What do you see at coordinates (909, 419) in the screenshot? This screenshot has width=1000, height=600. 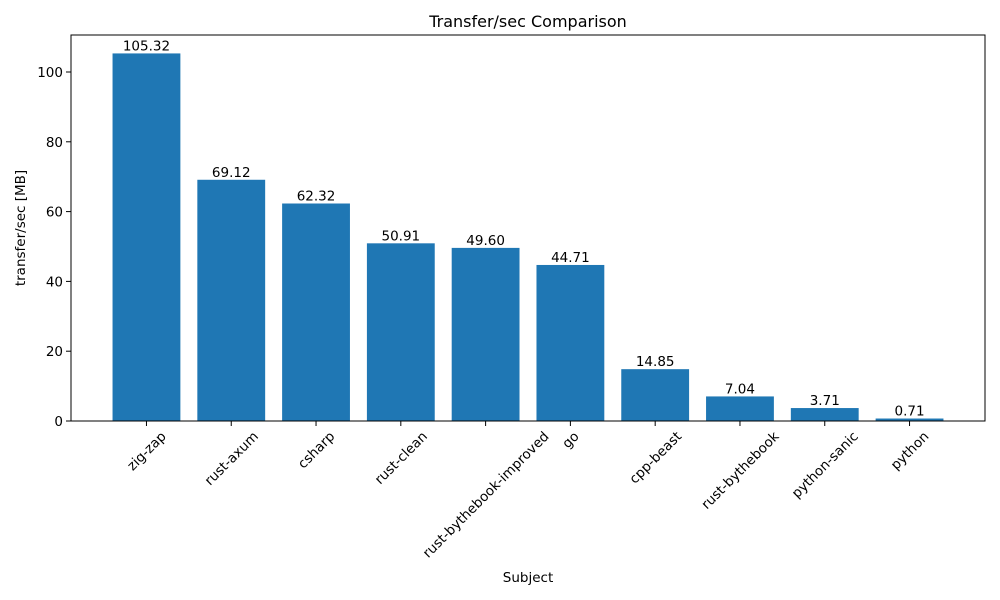 I see `bar-python` at bounding box center [909, 419].